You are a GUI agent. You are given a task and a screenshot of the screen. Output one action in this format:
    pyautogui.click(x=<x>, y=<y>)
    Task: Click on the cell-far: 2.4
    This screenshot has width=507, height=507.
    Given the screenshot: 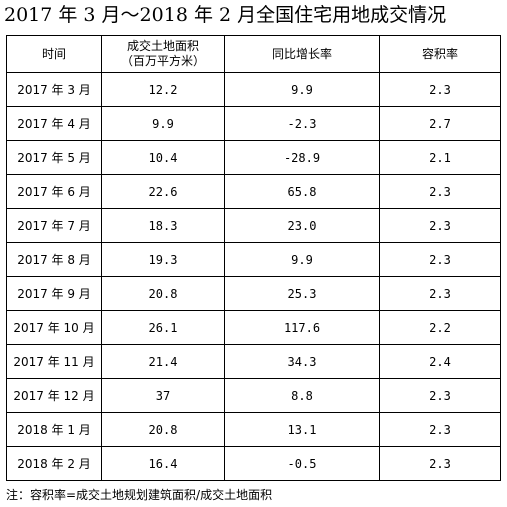 What is the action you would take?
    pyautogui.click(x=440, y=361)
    